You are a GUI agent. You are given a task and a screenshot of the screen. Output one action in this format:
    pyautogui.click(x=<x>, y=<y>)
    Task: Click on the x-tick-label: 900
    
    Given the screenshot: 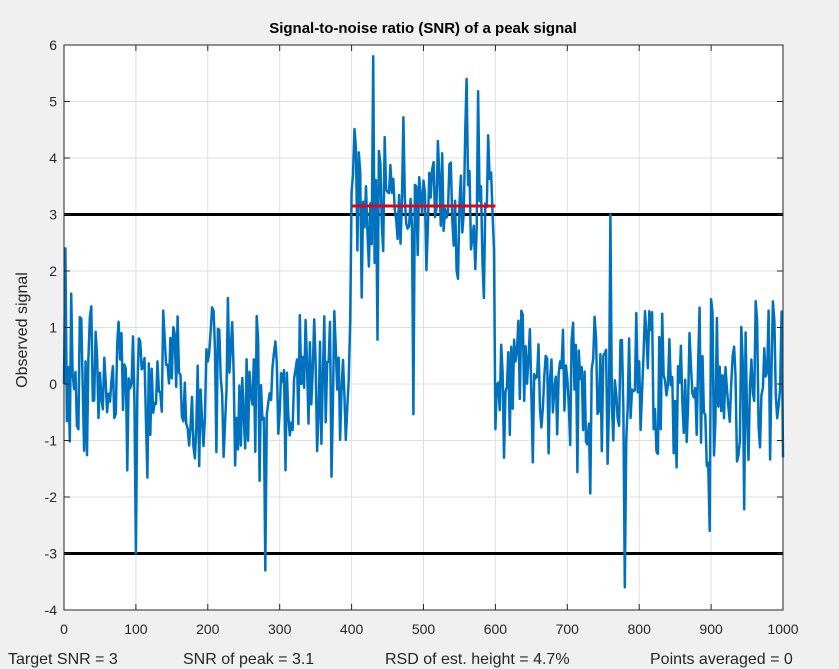 What is the action you would take?
    pyautogui.click(x=711, y=629)
    